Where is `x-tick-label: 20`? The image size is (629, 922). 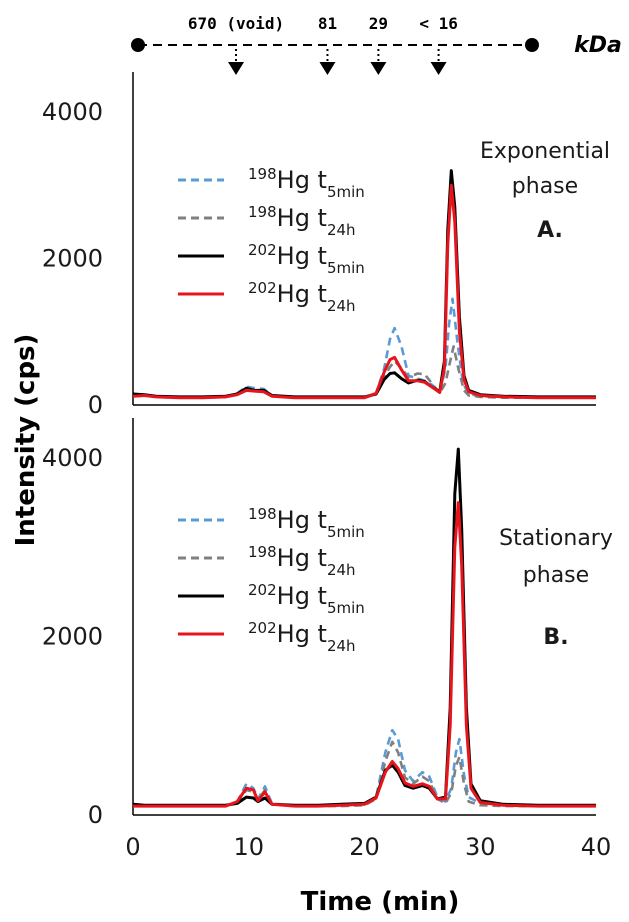 x-tick-label: 20 is located at coordinates (364, 847).